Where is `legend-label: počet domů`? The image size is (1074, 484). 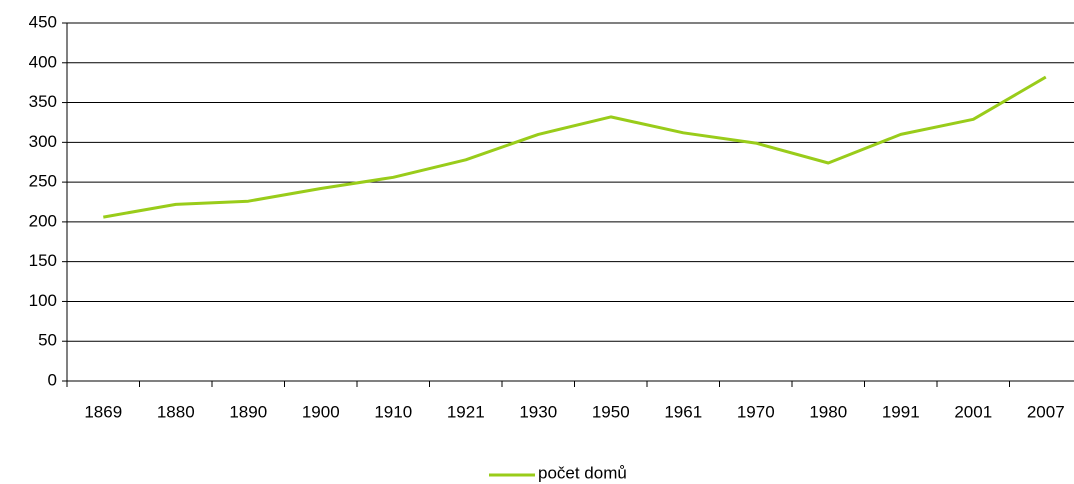
legend-label: počet domů is located at coordinates (582, 472).